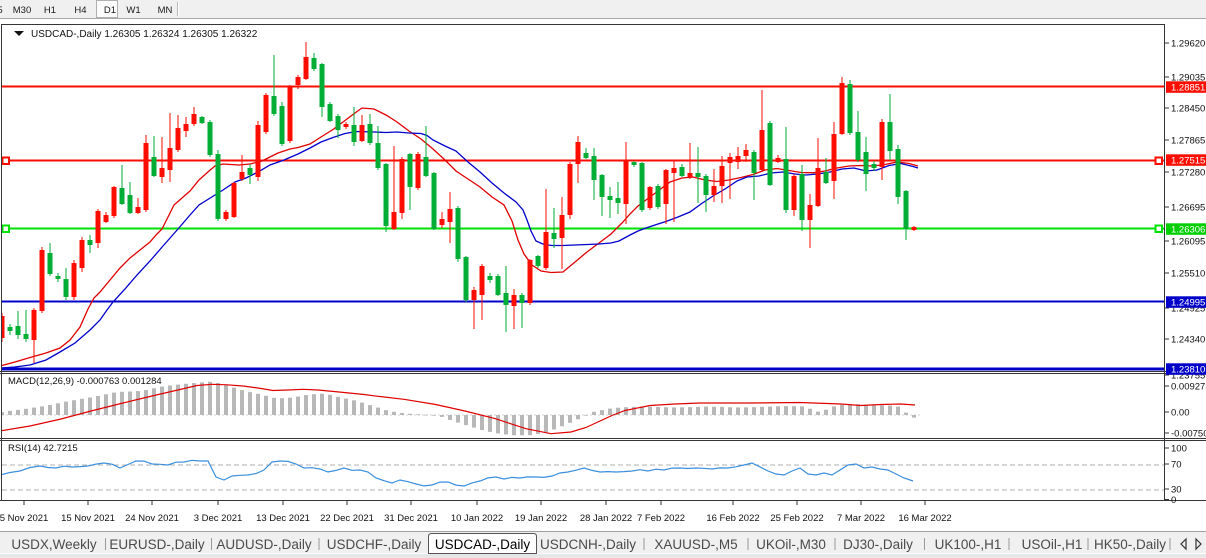  I want to click on svg-text: UKOil-,M30, so click(791, 544).